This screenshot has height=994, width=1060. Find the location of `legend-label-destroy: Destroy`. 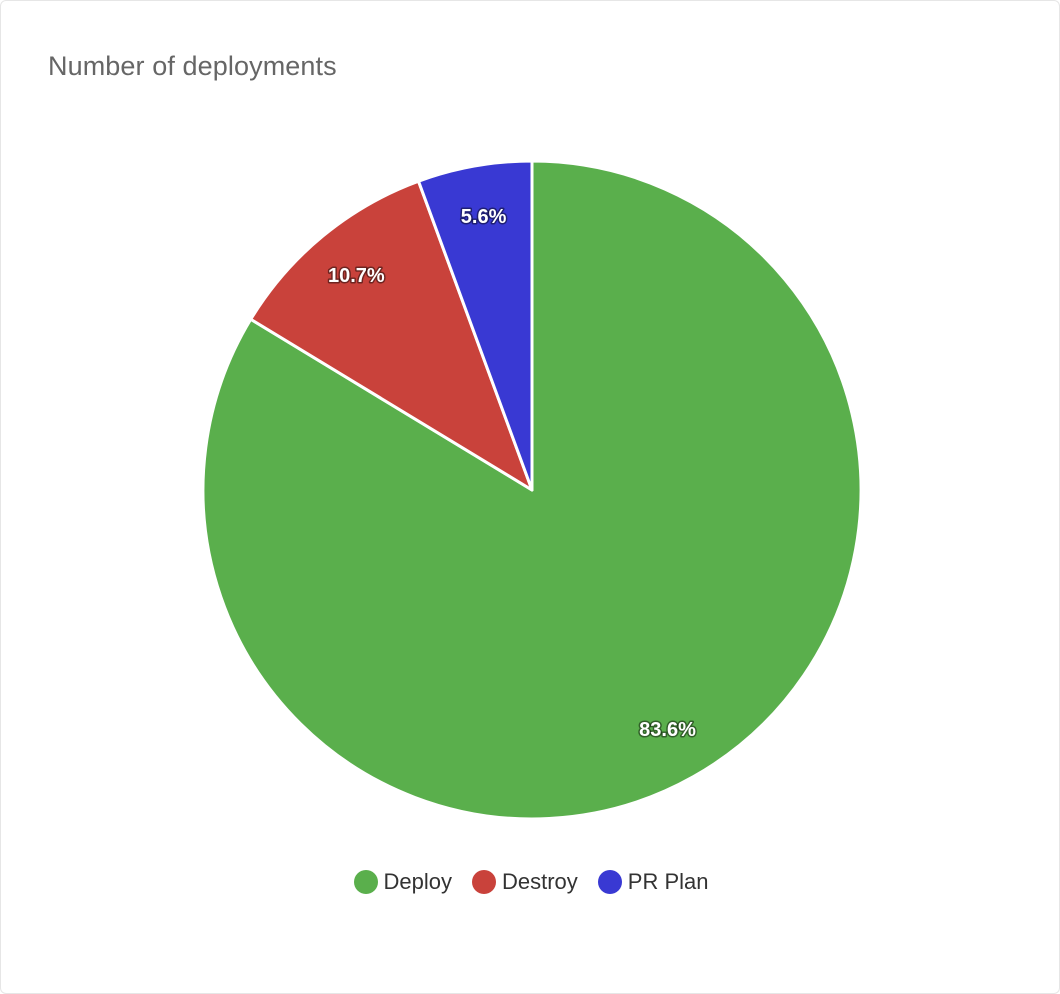

legend-label-destroy: Destroy is located at coordinates (539, 881).